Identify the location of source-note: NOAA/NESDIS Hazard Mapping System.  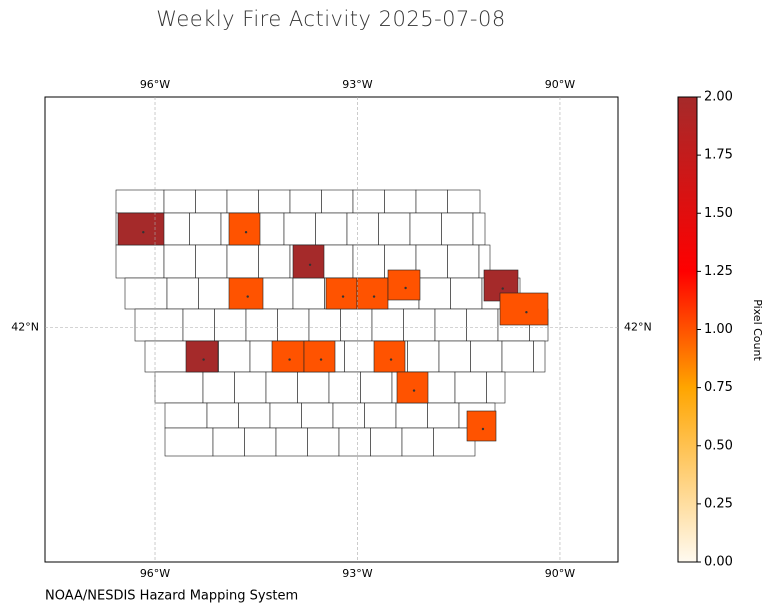
(171, 596).